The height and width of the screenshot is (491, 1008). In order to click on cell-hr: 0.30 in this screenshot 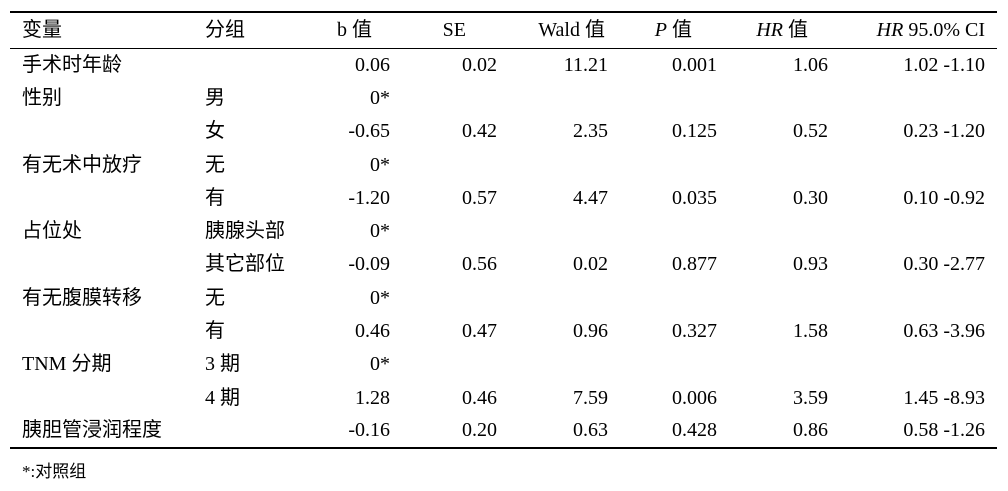, I will do `click(810, 197)`.